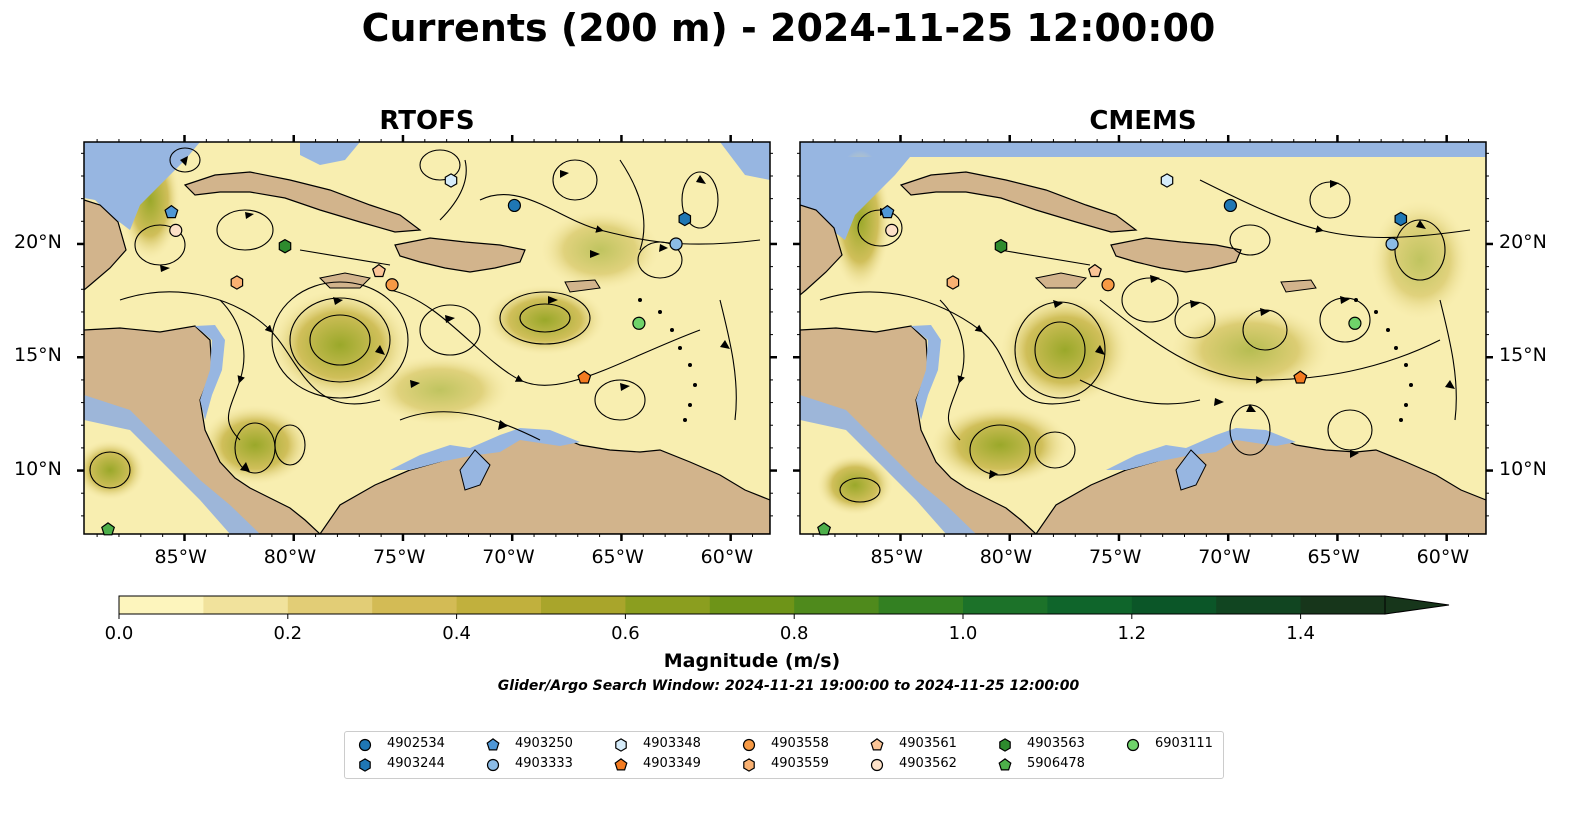 The image size is (1577, 827). What do you see at coordinates (963, 633) in the screenshot?
I see `colorbar-tick-label: 1.0` at bounding box center [963, 633].